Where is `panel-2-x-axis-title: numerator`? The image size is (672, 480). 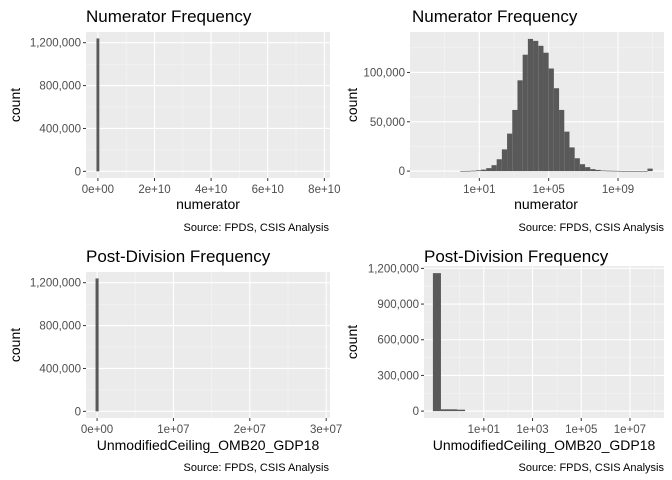 panel-2-x-axis-title: numerator is located at coordinates (546, 204).